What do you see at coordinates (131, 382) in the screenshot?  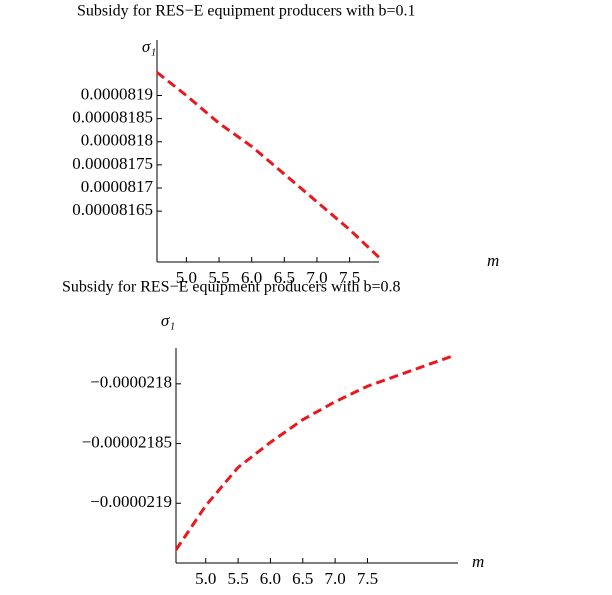 I see `y-tick-label: −0.0000218` at bounding box center [131, 382].